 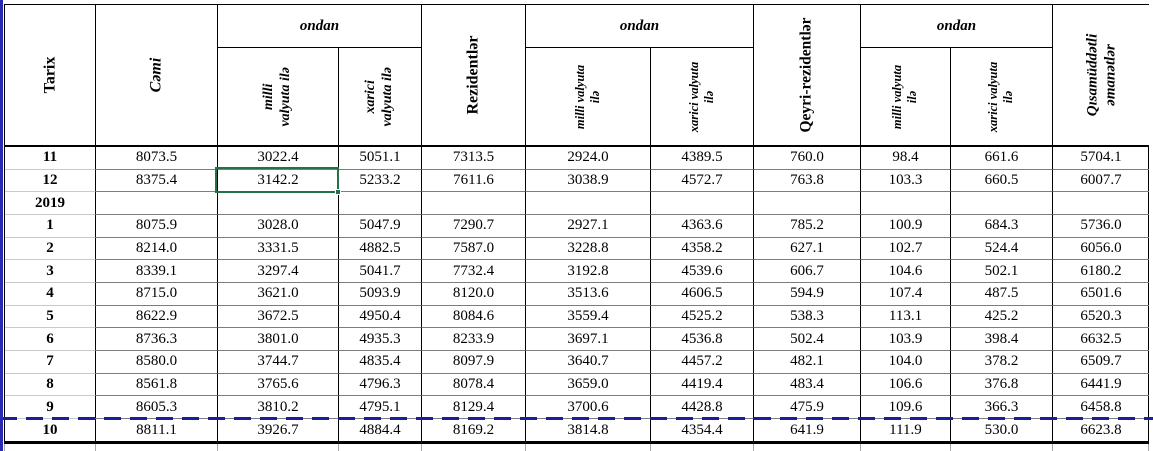 What do you see at coordinates (807, 249) in the screenshot?
I see `cell-r2-c7: 627.1` at bounding box center [807, 249].